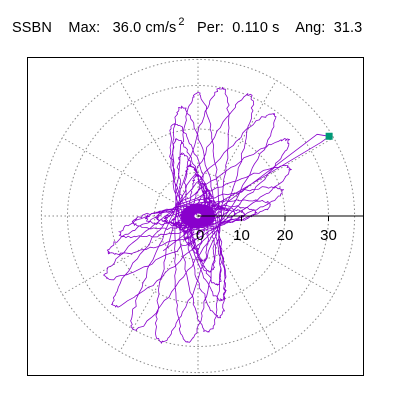 This screenshot has height=400, width=400. Describe the element at coordinates (161, 28) in the screenshot. I see `max-unit: cm/s` at that location.